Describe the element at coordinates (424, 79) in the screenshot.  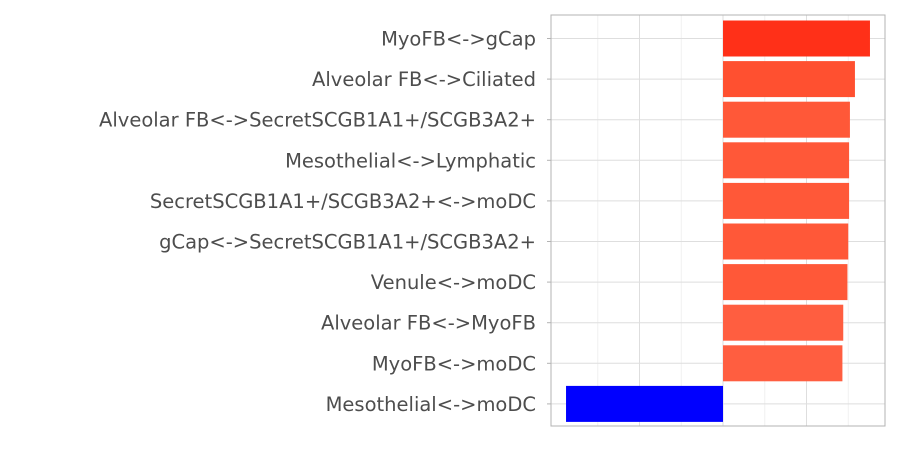
I see `y-tick-label-1: Alveolar FB<->Ciliated` at that location.